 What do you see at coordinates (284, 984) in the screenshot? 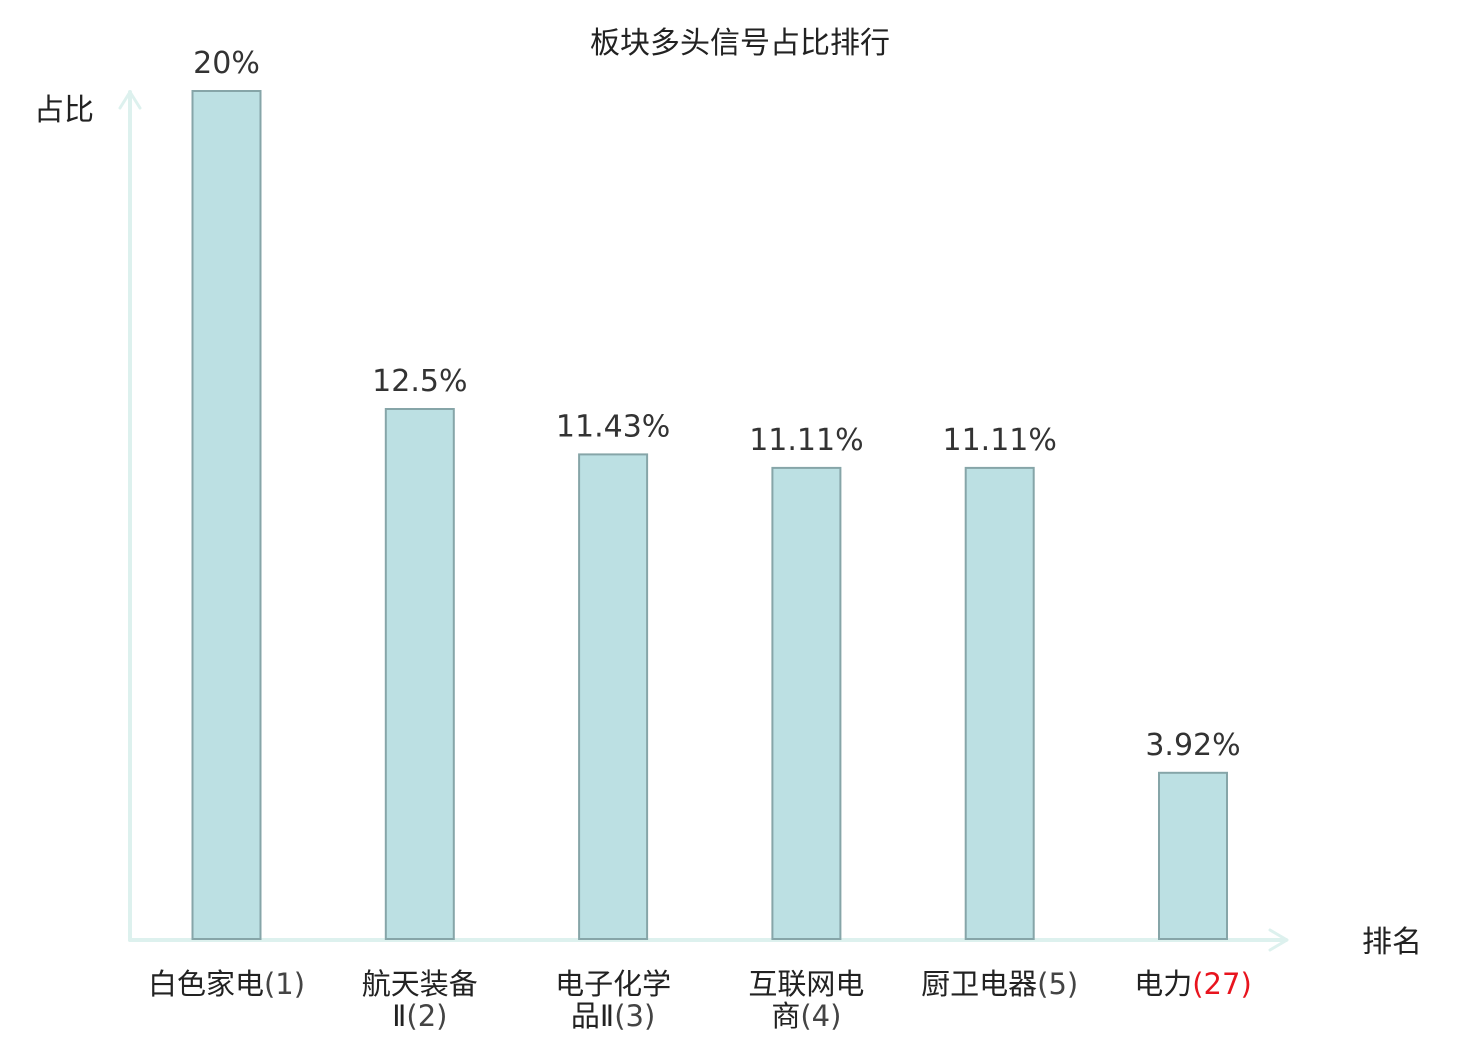
I see `category-rank: (1)` at bounding box center [284, 984].